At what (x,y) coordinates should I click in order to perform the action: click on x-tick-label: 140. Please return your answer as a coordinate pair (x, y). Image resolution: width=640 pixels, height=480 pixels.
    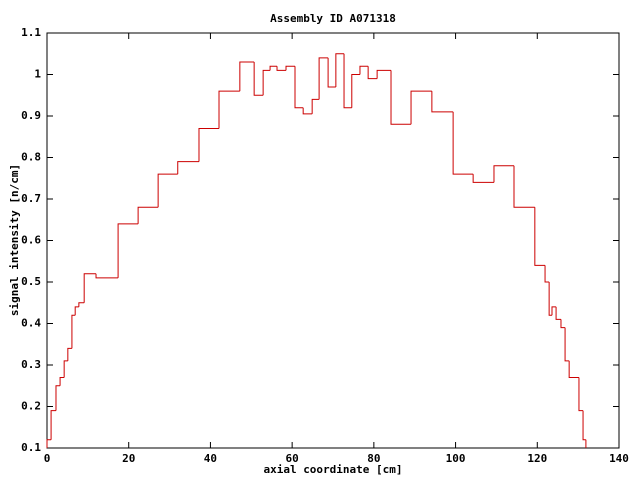
    Looking at the image, I should click on (619, 458).